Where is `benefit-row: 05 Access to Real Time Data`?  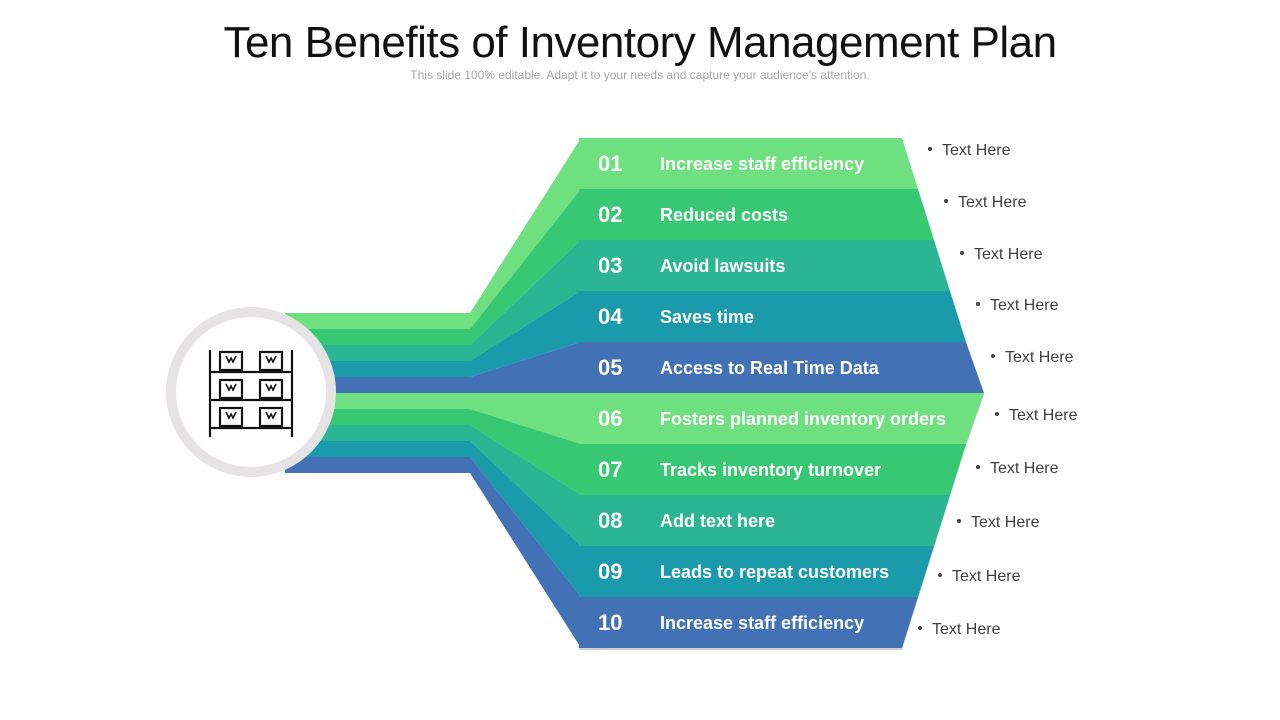 benefit-row: 05 Access to Real Time Data is located at coordinates (781, 368).